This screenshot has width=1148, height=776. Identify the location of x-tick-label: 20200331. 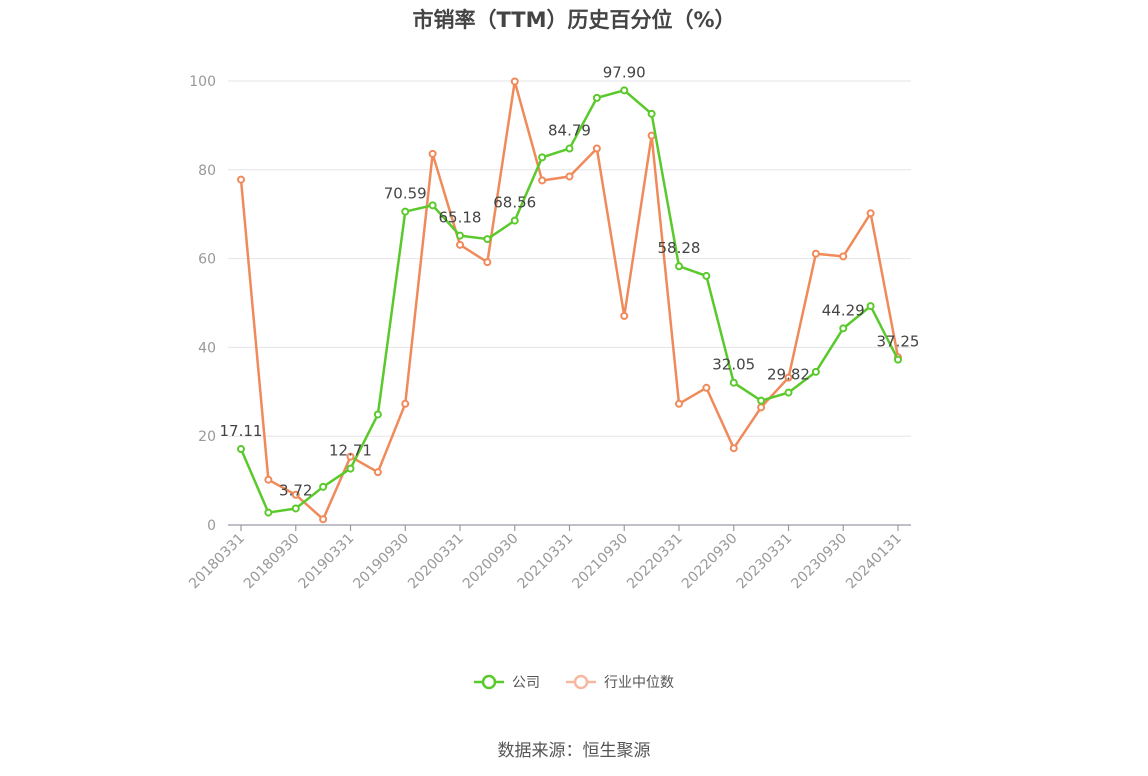
(436, 562).